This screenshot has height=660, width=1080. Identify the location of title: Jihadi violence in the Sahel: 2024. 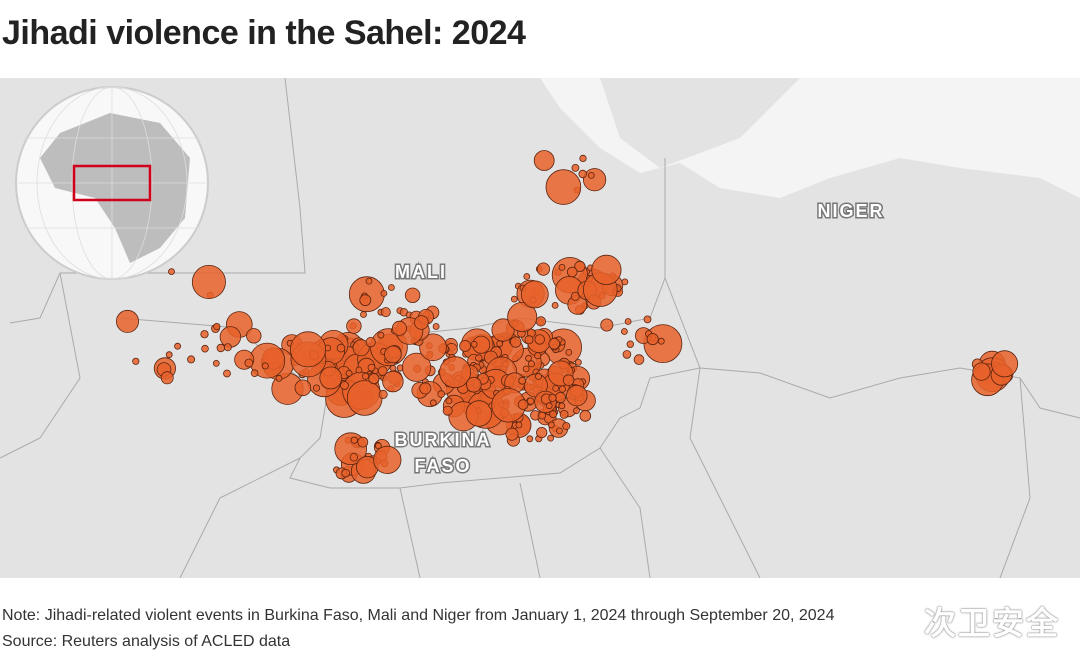
(264, 33).